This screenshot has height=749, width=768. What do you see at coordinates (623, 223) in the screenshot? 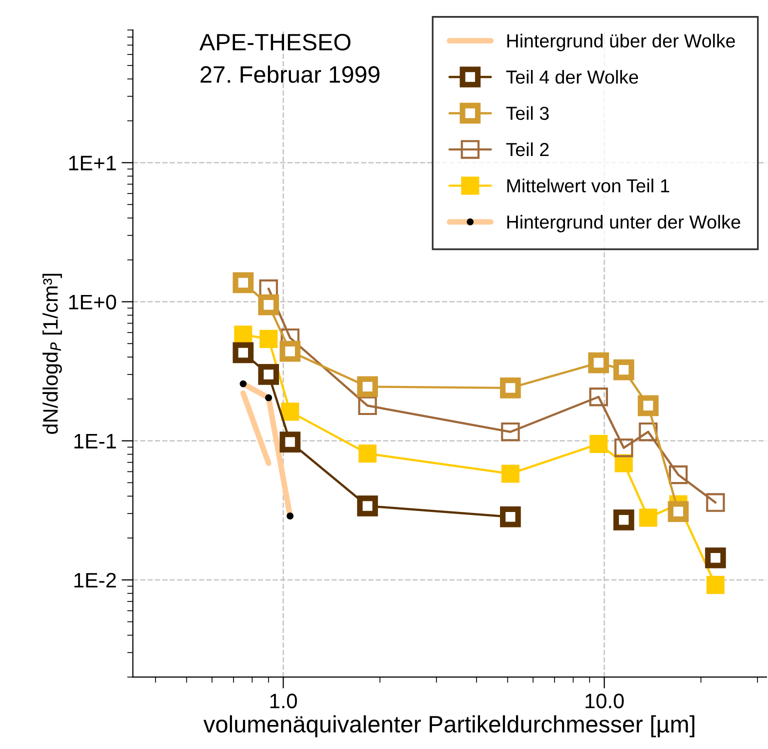
I see `legend-label: Hintergrund unter der Wolke` at bounding box center [623, 223].